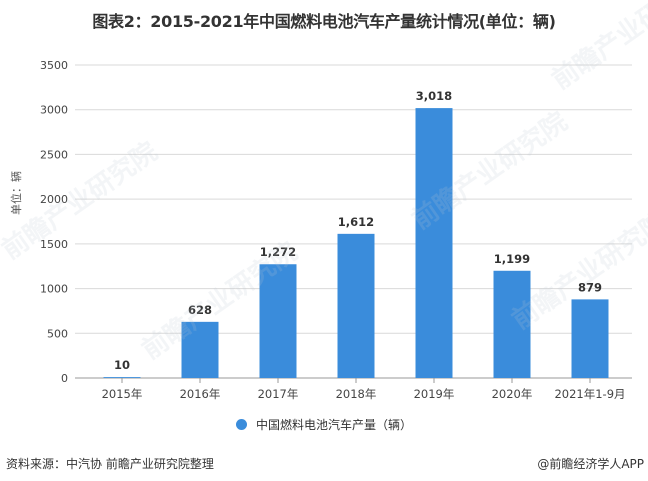 The height and width of the screenshot is (481, 648). Describe the element at coordinates (590, 287) in the screenshot. I see `bar-value-label: 879` at that location.